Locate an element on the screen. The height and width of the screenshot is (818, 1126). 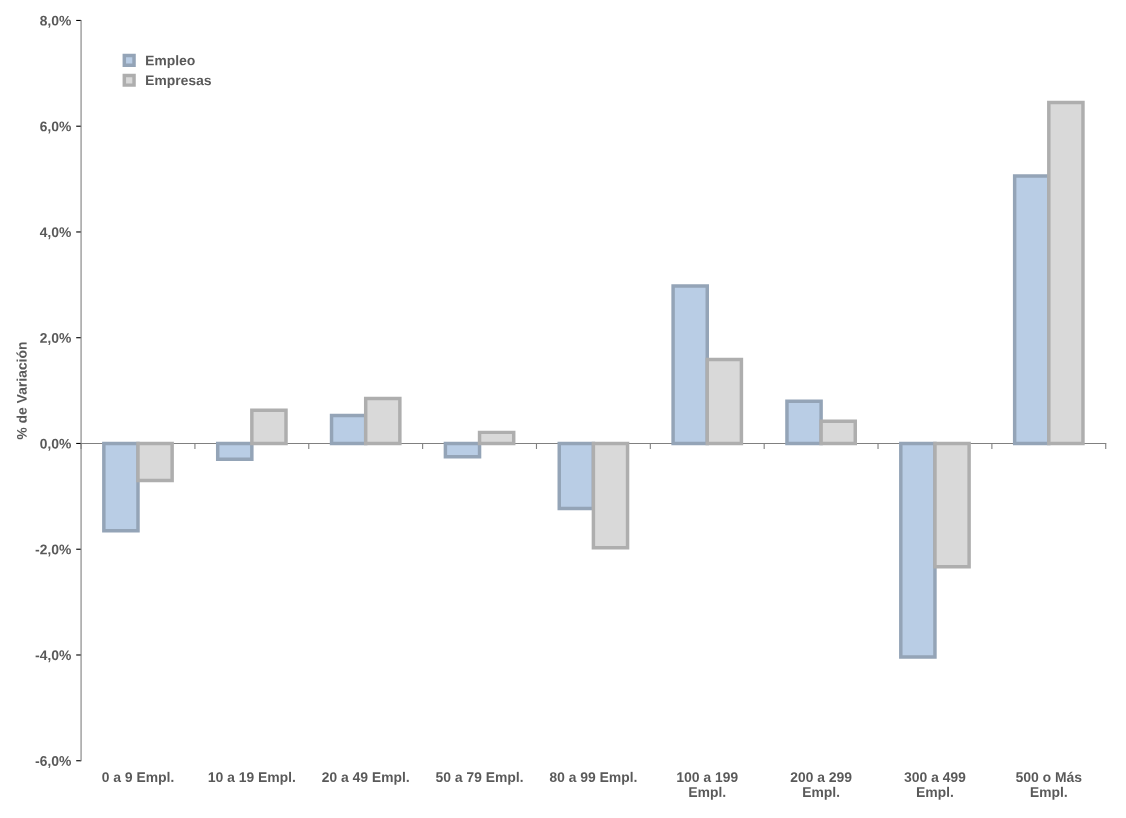
x-tick-label: 20 a 49 Empl. is located at coordinates (365, 778).